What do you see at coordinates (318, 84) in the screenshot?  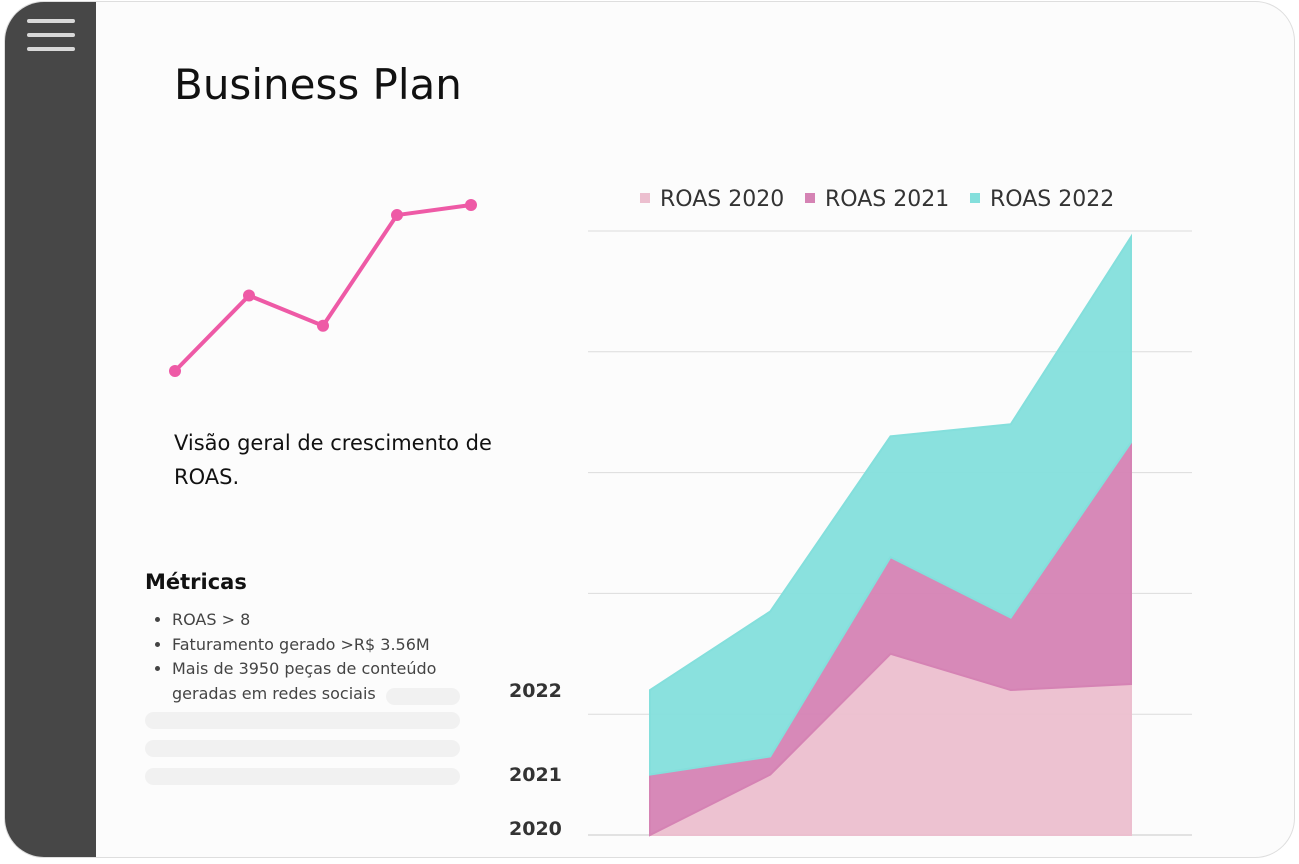 I see `page-title: Business Plan` at bounding box center [318, 84].